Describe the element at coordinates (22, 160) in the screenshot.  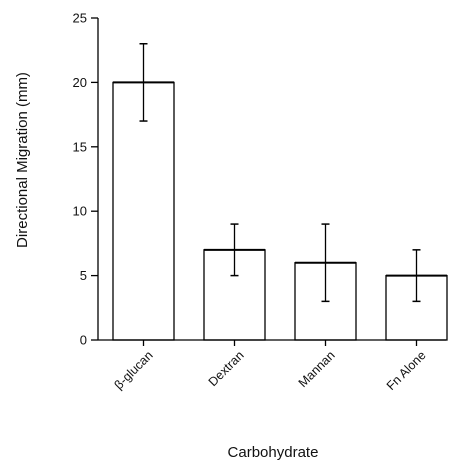
I see `y-axis-title: Directional Migration (mm)` at that location.